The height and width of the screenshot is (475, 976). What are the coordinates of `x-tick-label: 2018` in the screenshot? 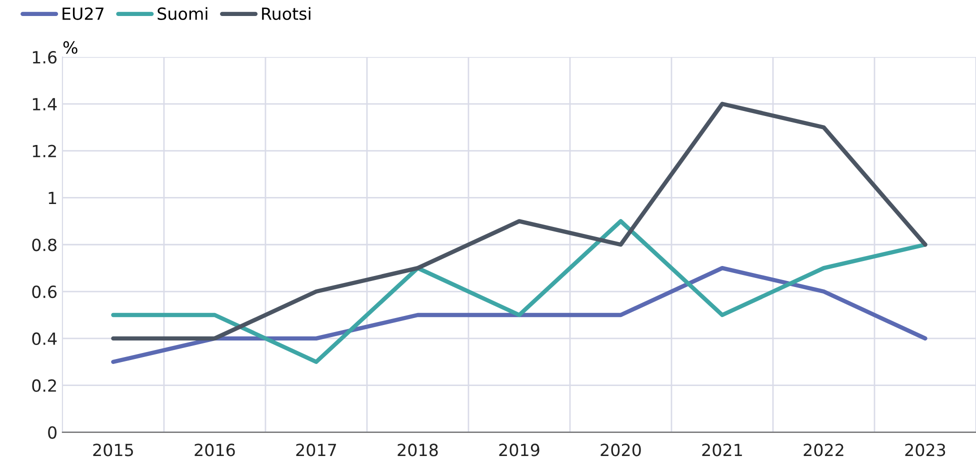 It's located at (418, 450).